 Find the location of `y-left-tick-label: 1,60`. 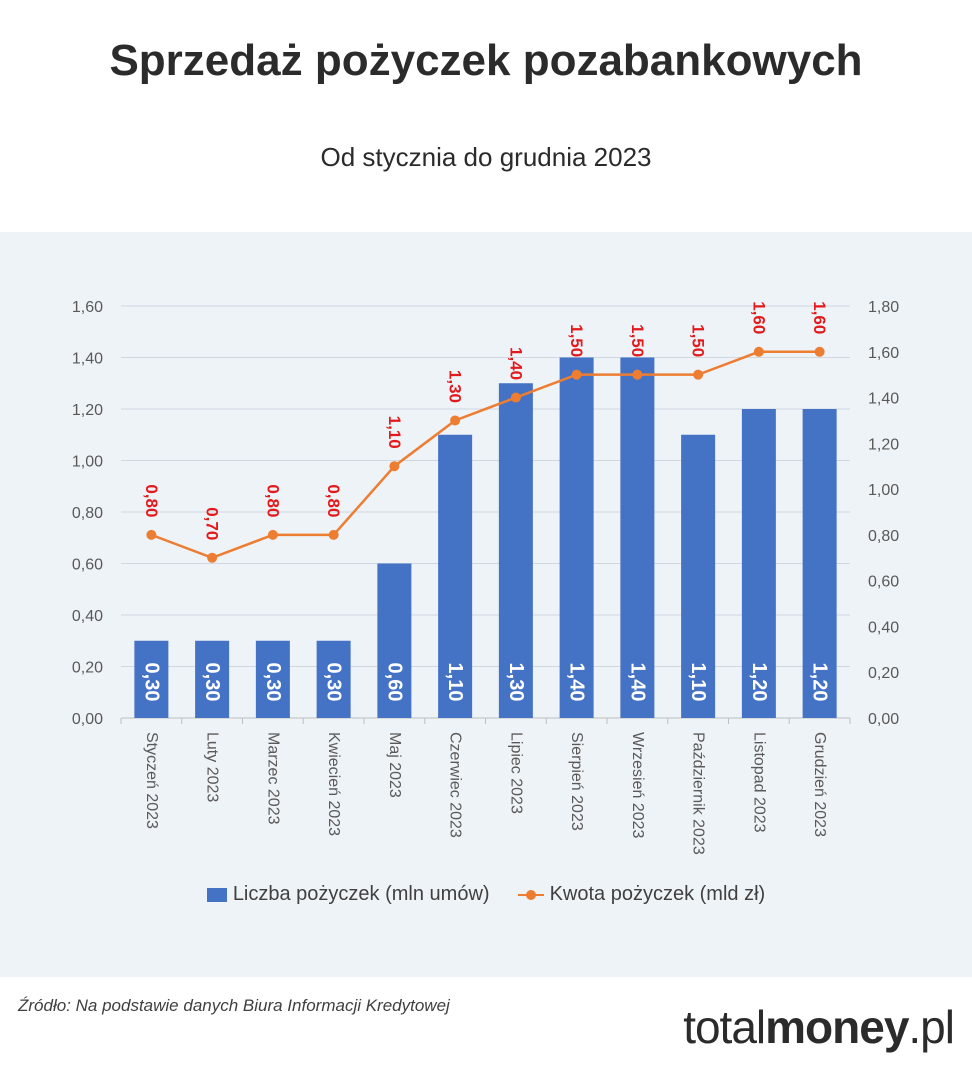

y-left-tick-label: 1,60 is located at coordinates (87, 307).